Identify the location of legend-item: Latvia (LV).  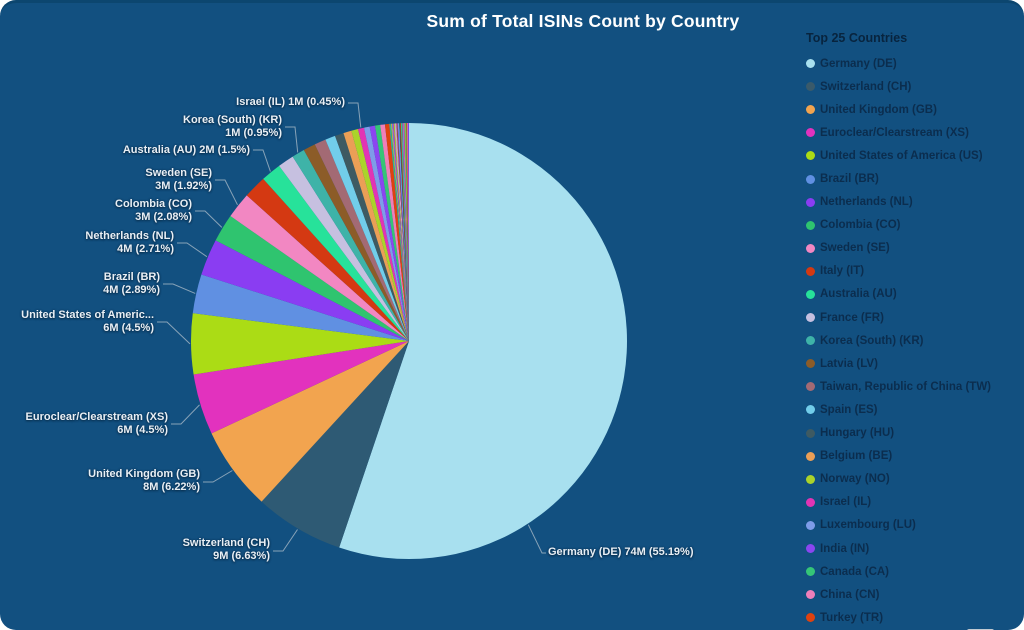
(914, 363).